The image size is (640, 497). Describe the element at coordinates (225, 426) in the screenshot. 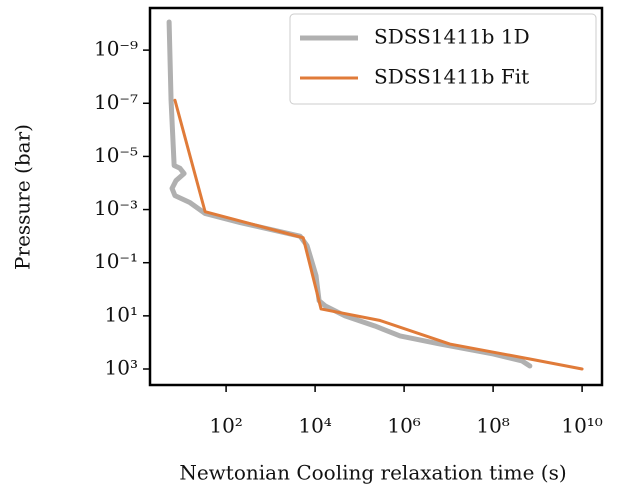

I see `x-tick-label: 10²` at that location.